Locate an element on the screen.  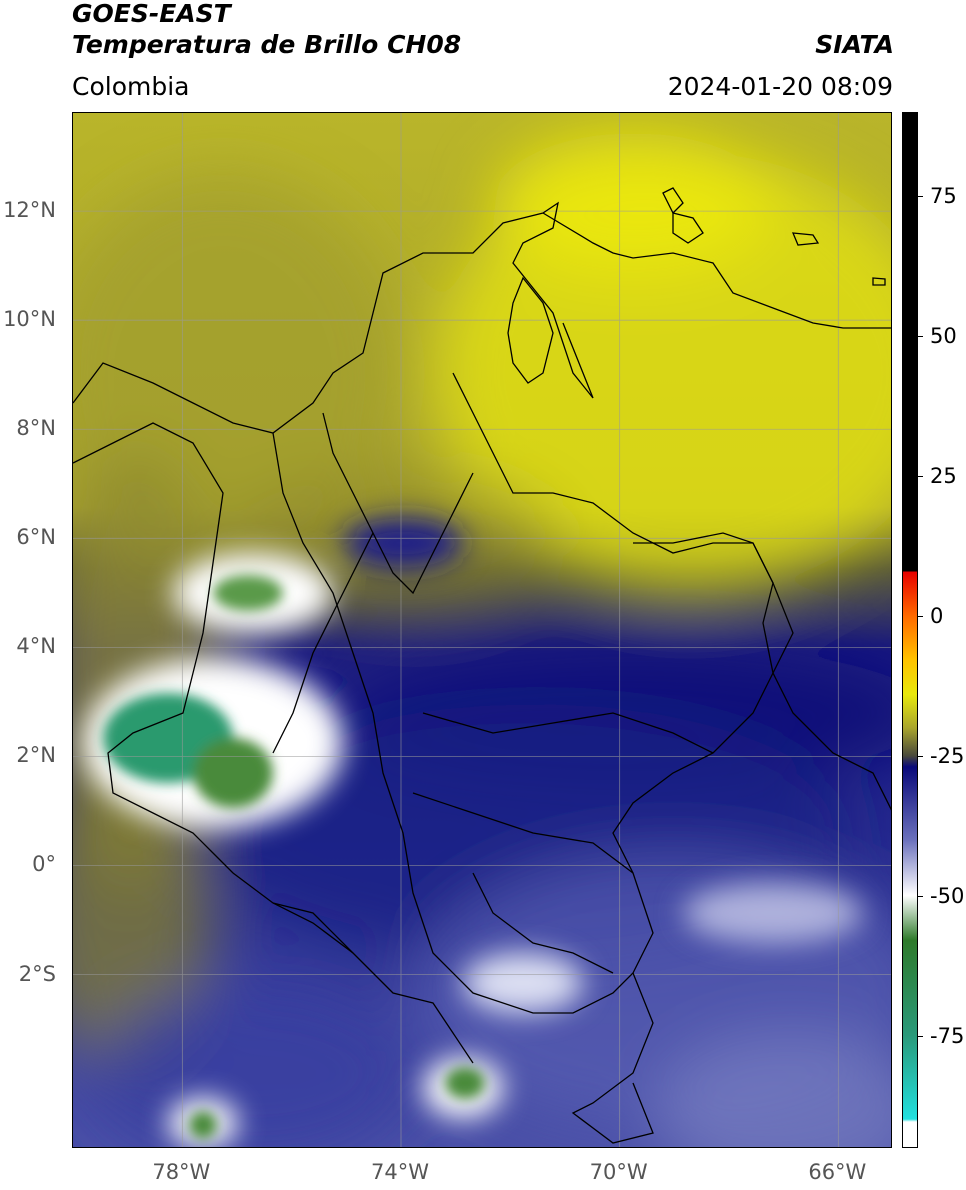
region-label: Colombia is located at coordinates (131, 86).